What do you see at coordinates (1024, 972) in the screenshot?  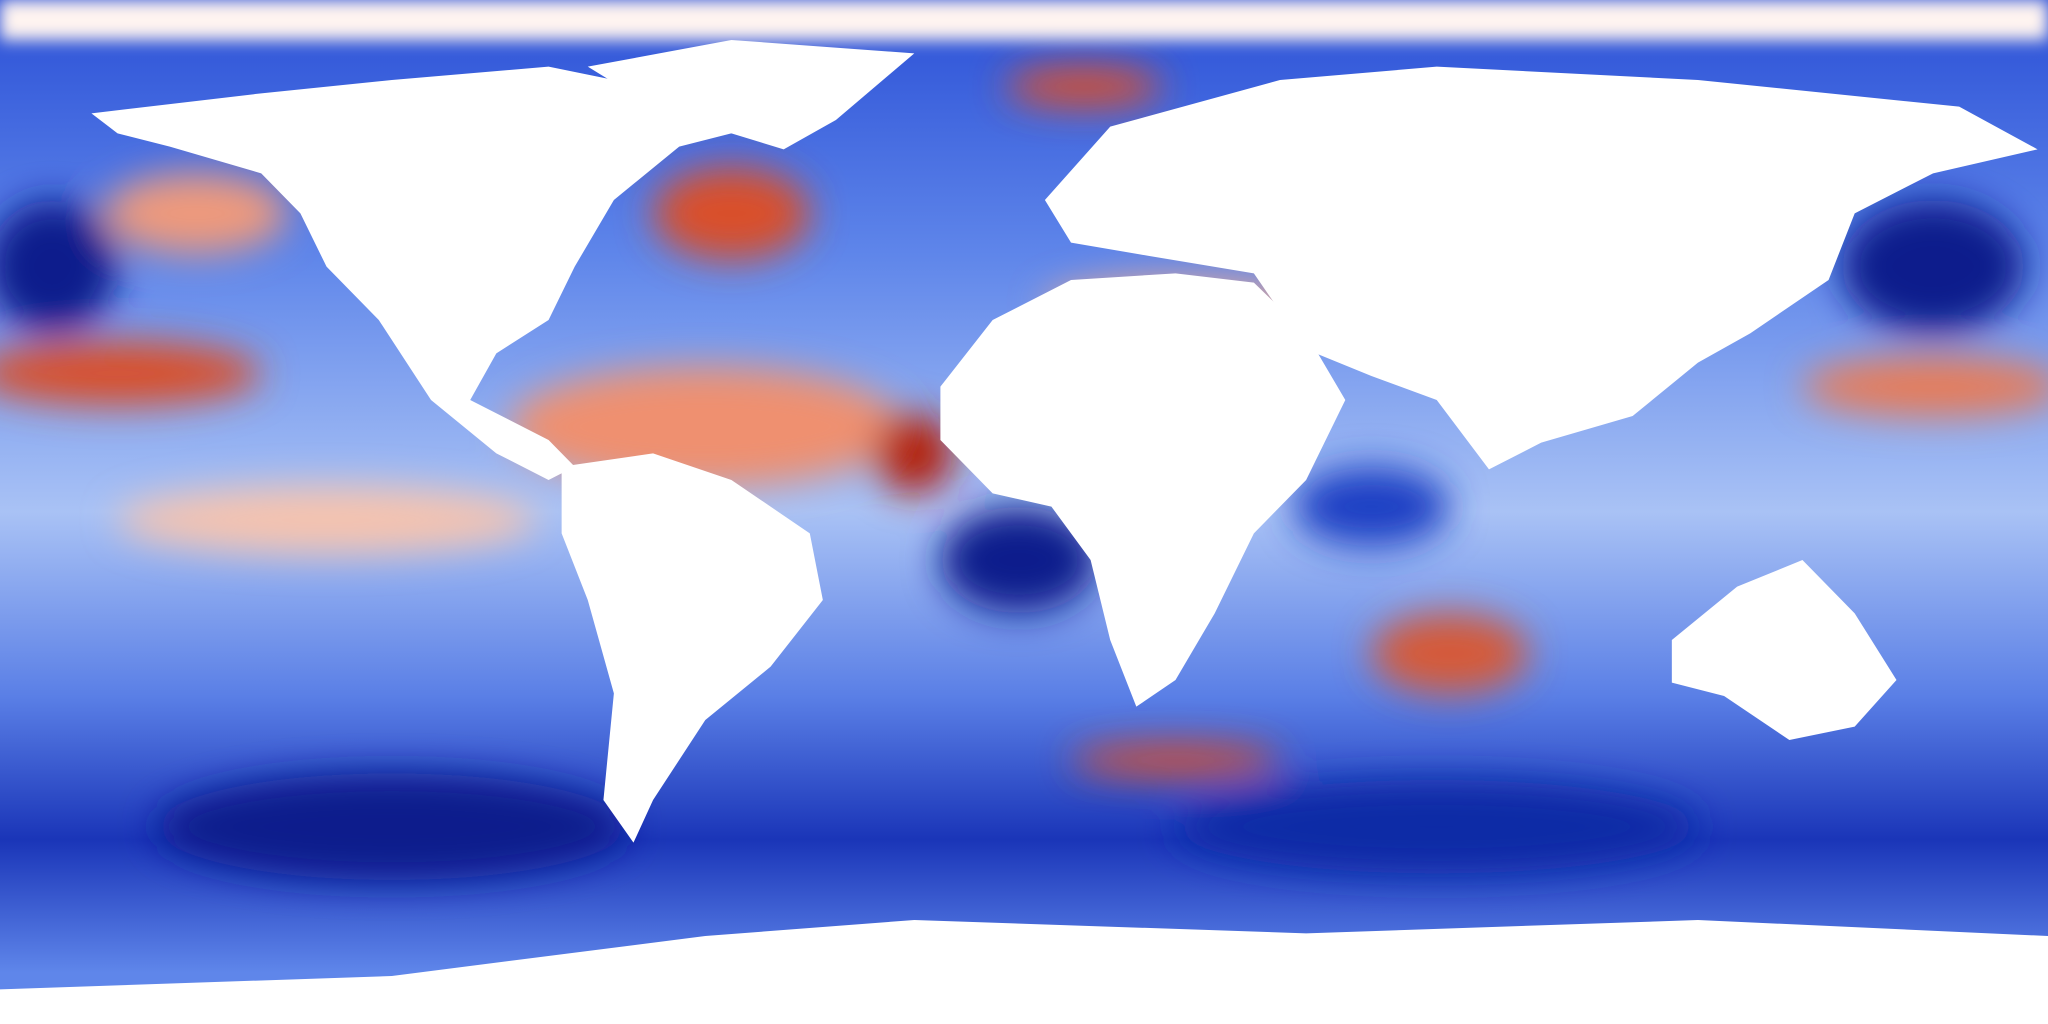 I see `antarctica` at bounding box center [1024, 972].